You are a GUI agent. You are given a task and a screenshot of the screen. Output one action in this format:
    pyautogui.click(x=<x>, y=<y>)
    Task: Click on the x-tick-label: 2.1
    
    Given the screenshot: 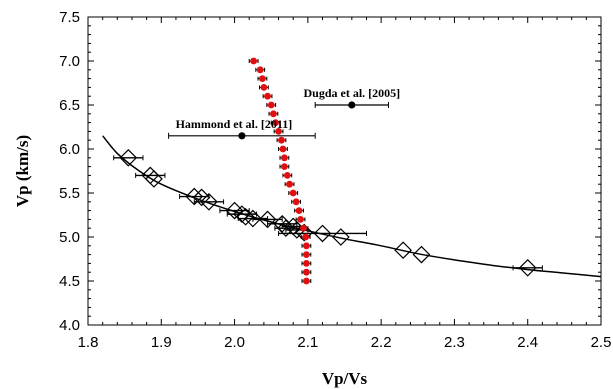 What is the action you would take?
    pyautogui.click(x=307, y=342)
    